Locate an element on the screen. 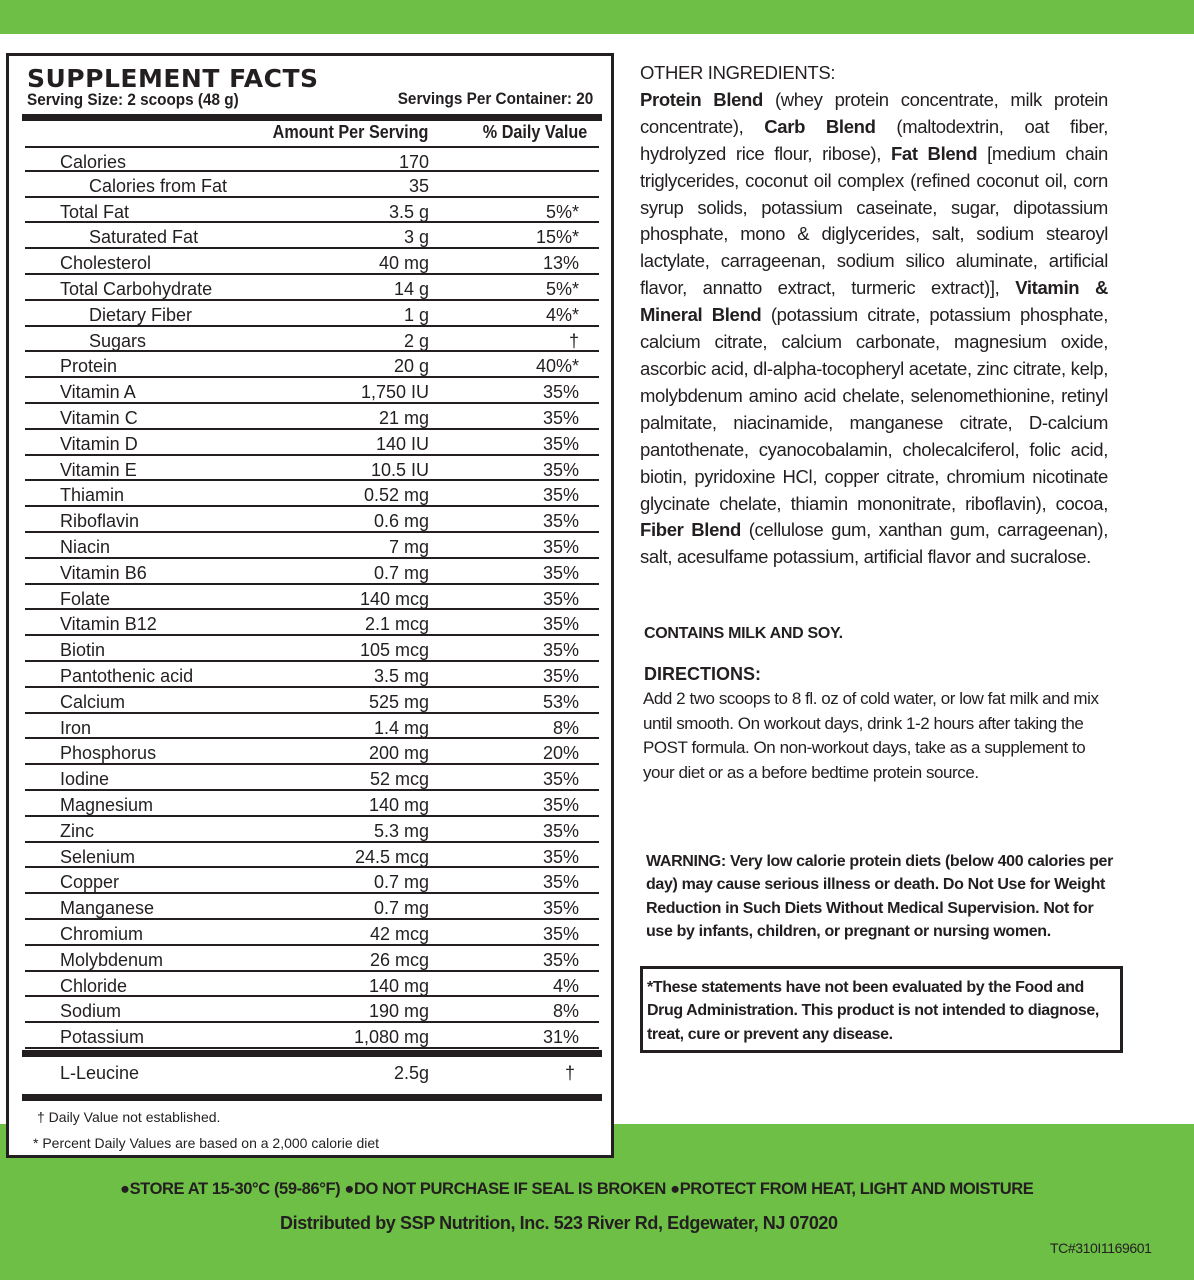 The width and height of the screenshot is (1194, 1280). row-dv: 20% is located at coordinates (560, 753).